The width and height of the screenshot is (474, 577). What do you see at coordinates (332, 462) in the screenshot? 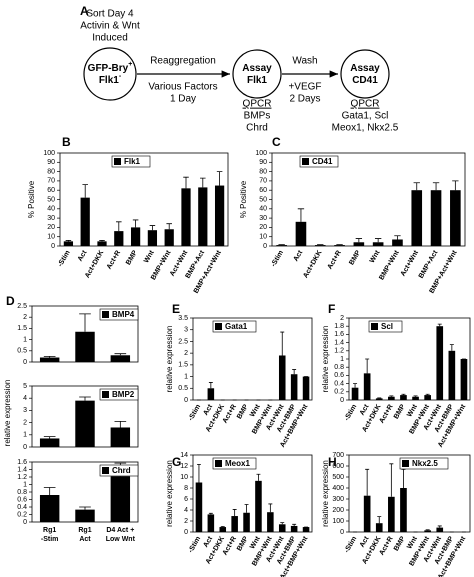
I see `panel-label: H` at bounding box center [332, 462].